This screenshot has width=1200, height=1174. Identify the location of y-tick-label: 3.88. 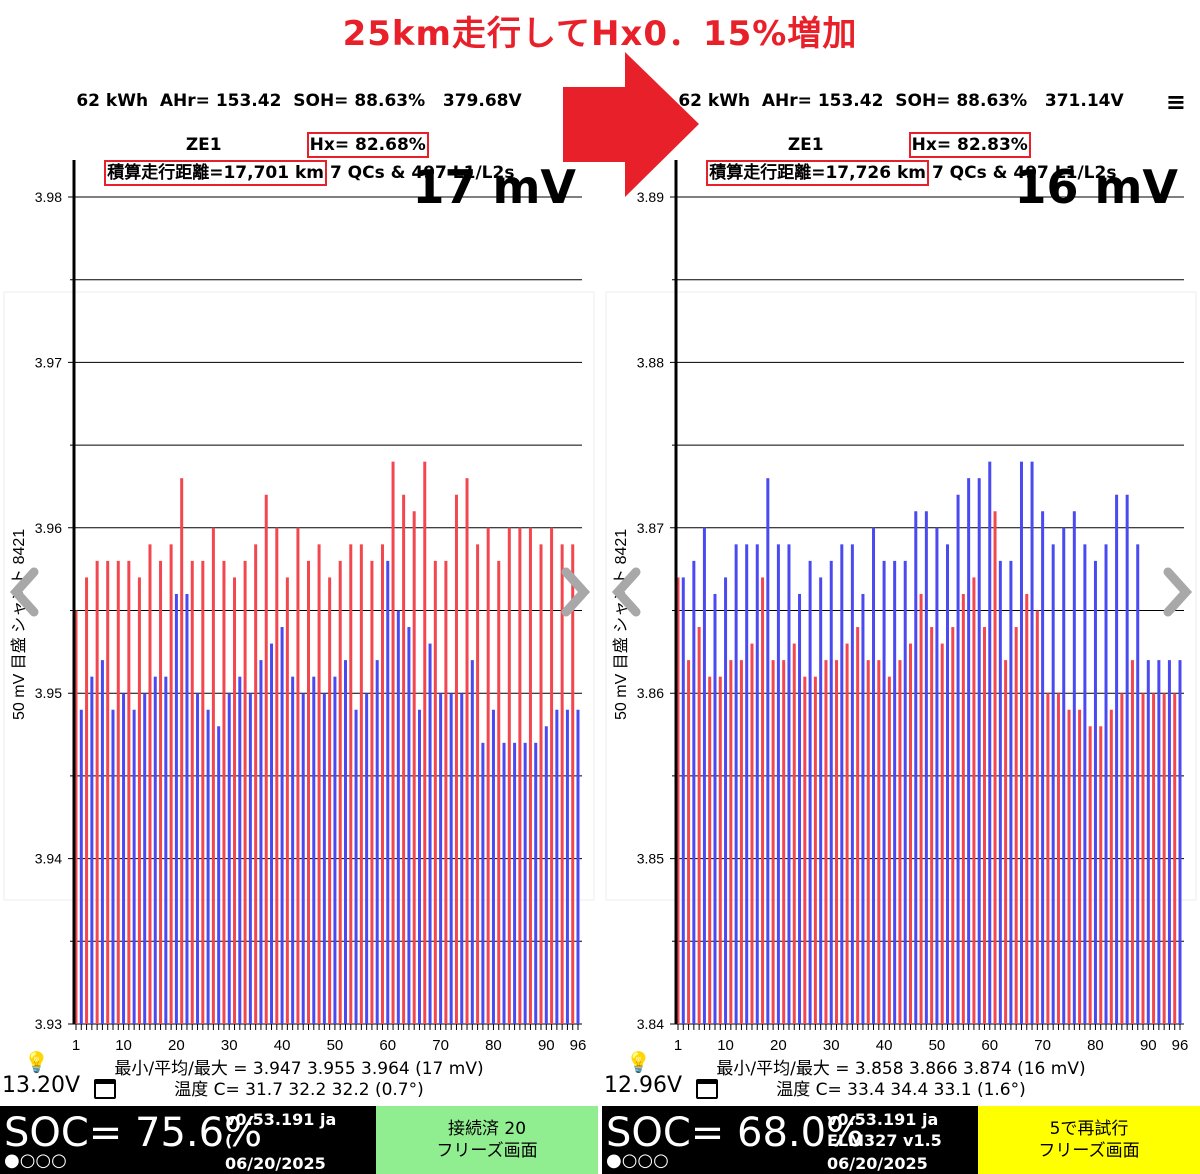
(650, 362).